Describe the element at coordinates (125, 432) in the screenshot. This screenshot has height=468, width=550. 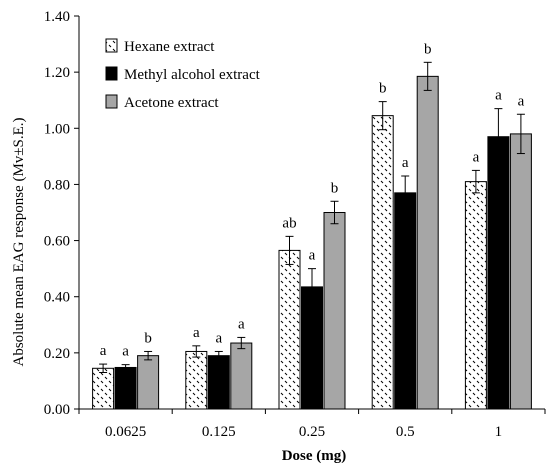
I see `x-tick-label: 0.0625` at that location.